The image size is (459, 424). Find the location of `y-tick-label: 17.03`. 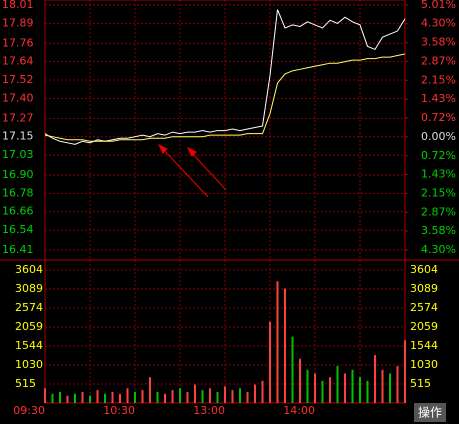

y-tick-label: 17.03 is located at coordinates (18, 154).